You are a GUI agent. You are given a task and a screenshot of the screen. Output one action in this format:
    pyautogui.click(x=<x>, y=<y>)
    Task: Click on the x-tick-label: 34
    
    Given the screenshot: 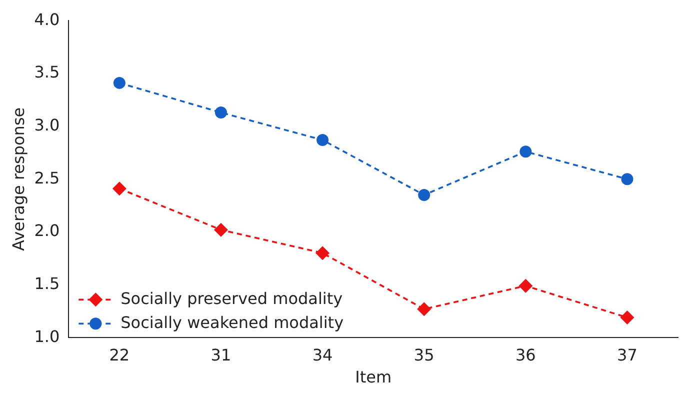 What is the action you would take?
    pyautogui.click(x=322, y=354)
    